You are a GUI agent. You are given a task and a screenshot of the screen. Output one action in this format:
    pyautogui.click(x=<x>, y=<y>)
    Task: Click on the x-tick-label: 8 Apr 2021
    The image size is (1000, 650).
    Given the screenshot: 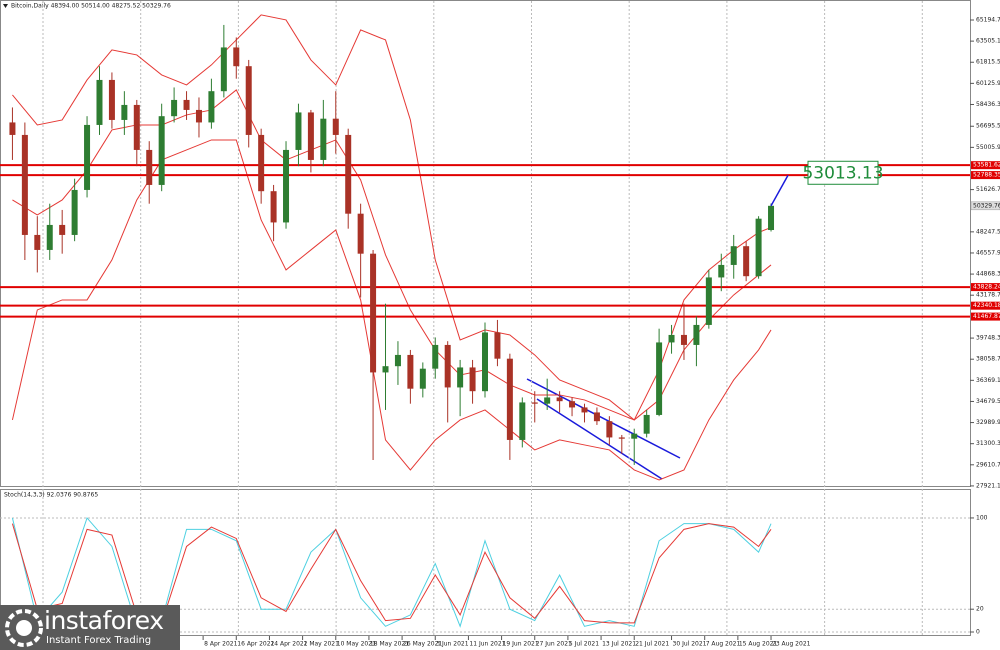 What is the action you would take?
    pyautogui.click(x=220, y=644)
    